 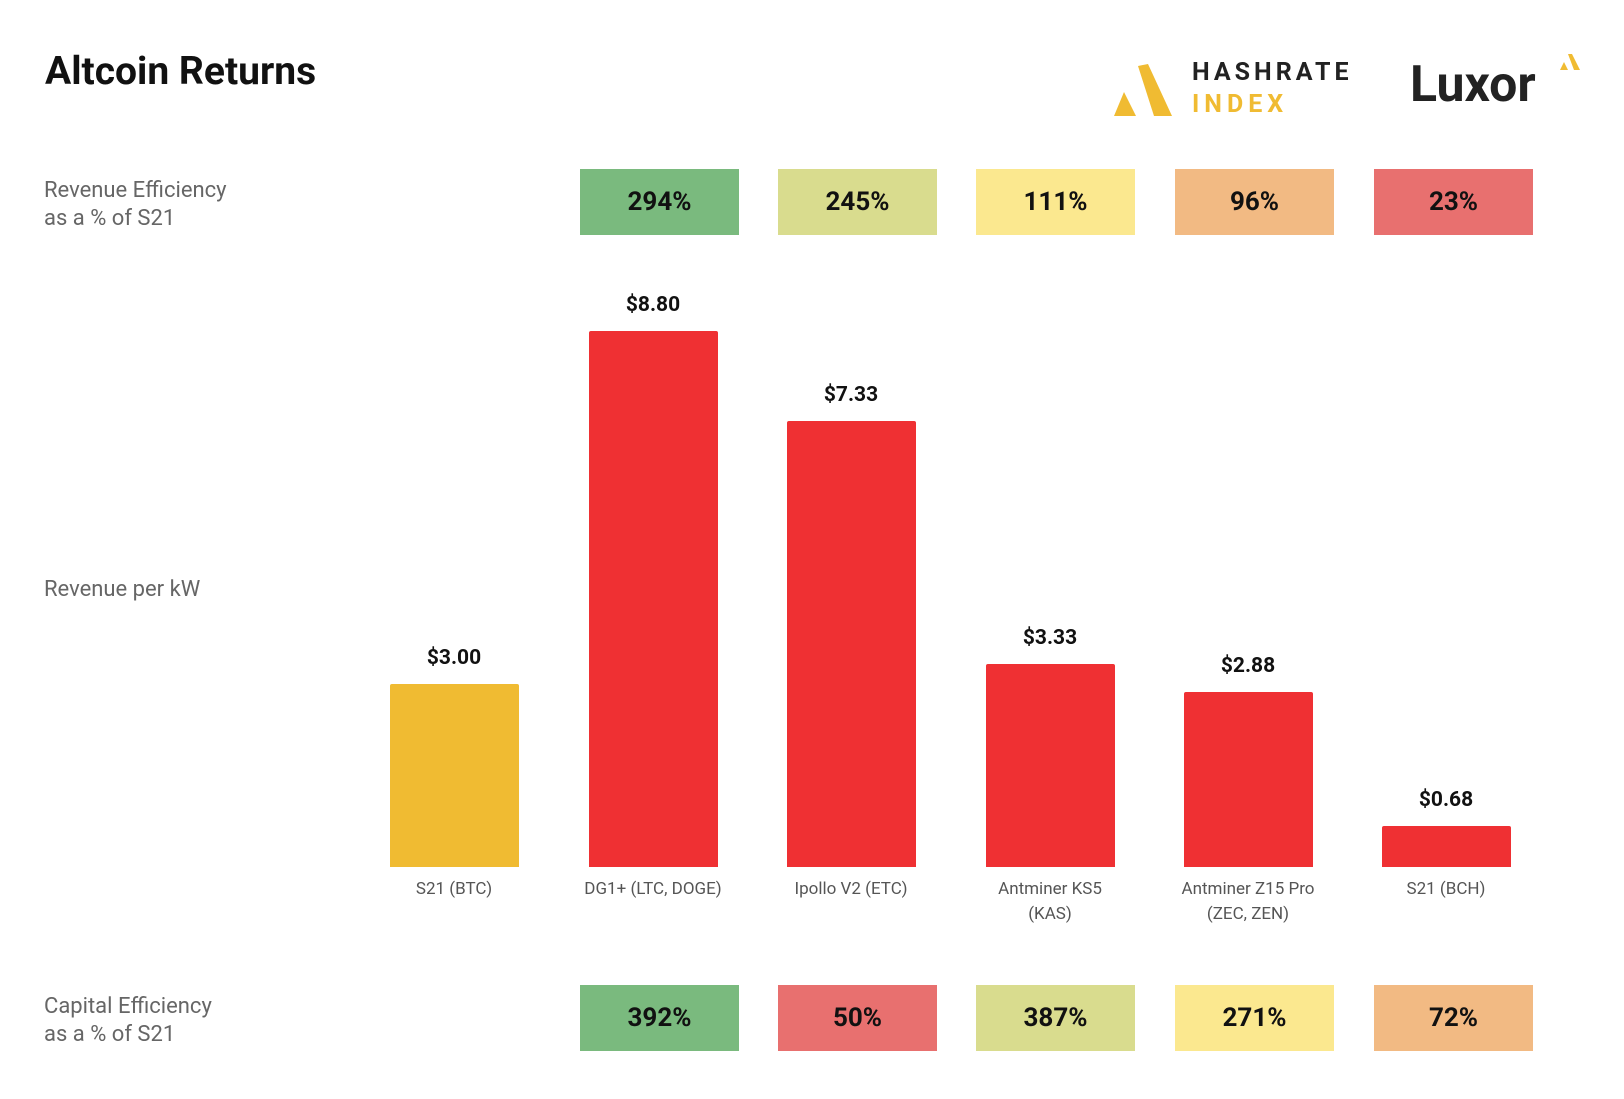 I want to click on efficiency-cell: 50%, so click(x=857, y=1018).